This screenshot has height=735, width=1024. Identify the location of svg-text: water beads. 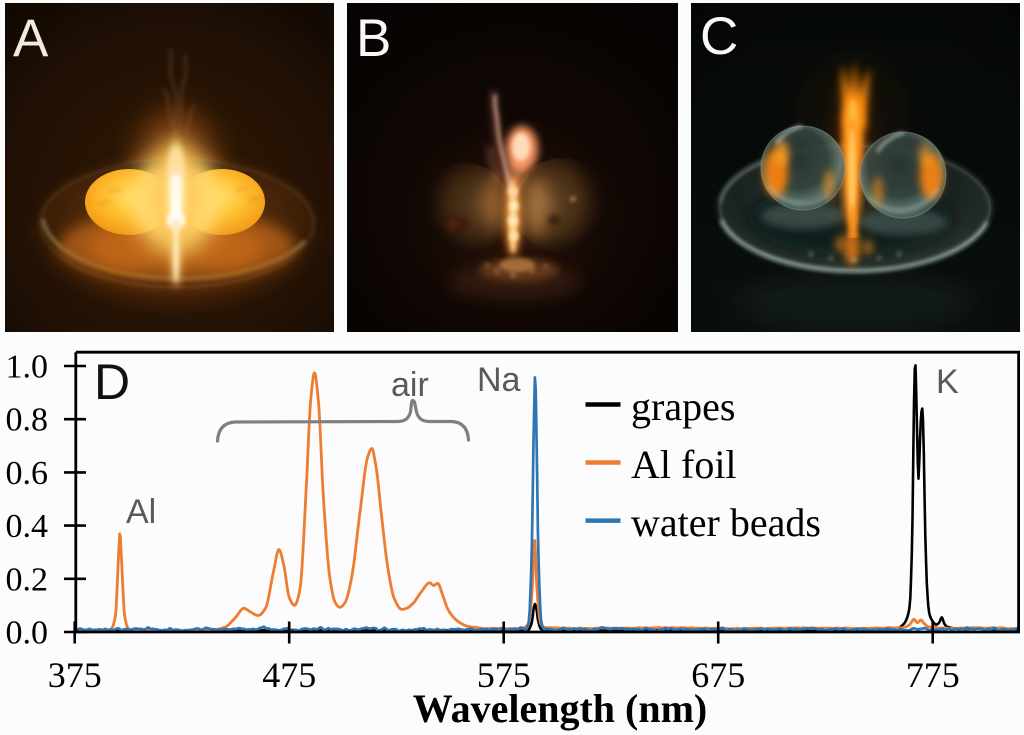
(726, 522).